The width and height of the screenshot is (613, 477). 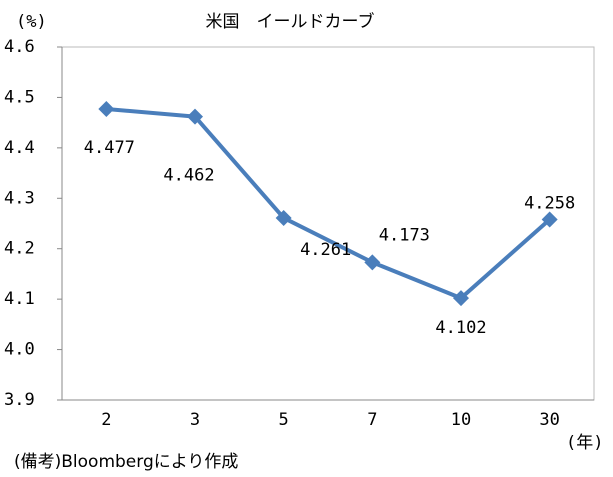 What do you see at coordinates (31, 22) in the screenshot?
I see `y-axis-label: (%)` at bounding box center [31, 22].